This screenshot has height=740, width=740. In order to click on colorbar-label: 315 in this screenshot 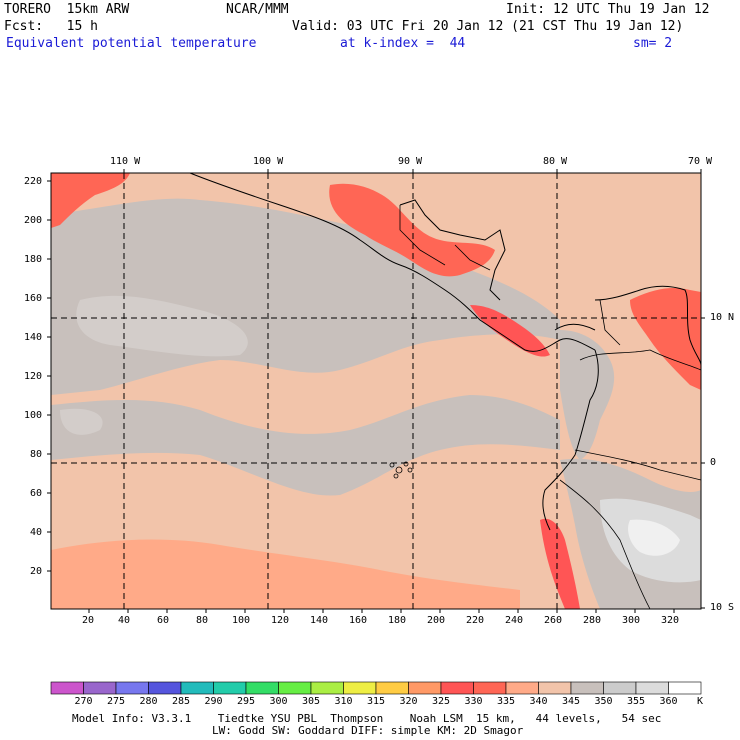, I will do `click(376, 701)`.